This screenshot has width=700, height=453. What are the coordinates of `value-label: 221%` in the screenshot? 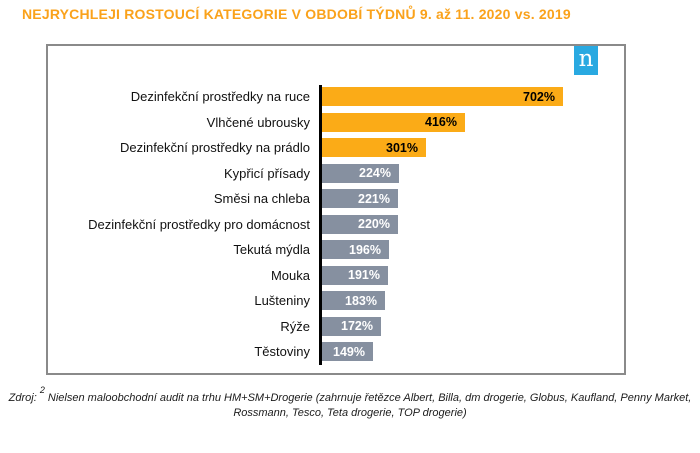 It's located at (374, 198).